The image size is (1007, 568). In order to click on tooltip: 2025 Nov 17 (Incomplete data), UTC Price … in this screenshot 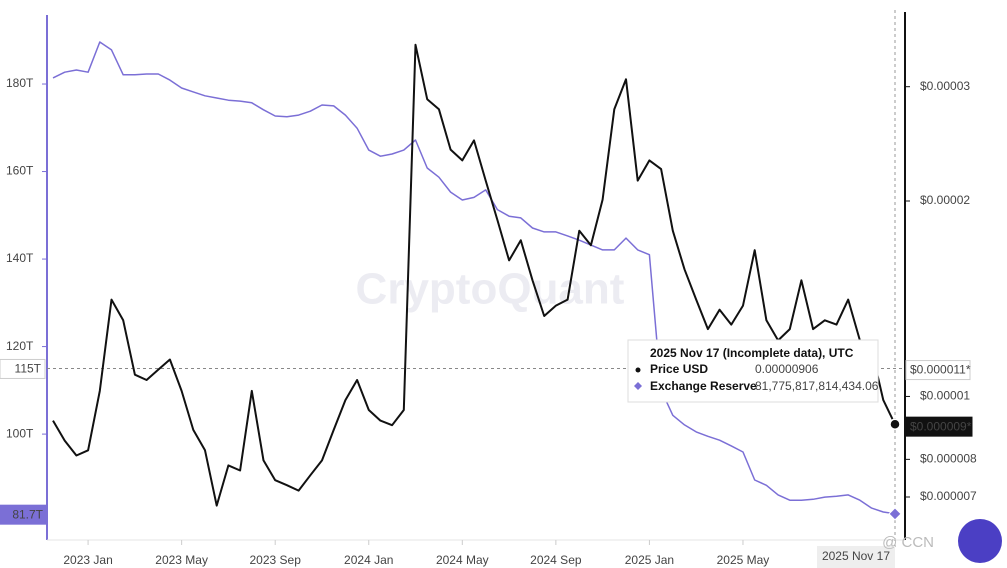, I will do `click(753, 371)`.